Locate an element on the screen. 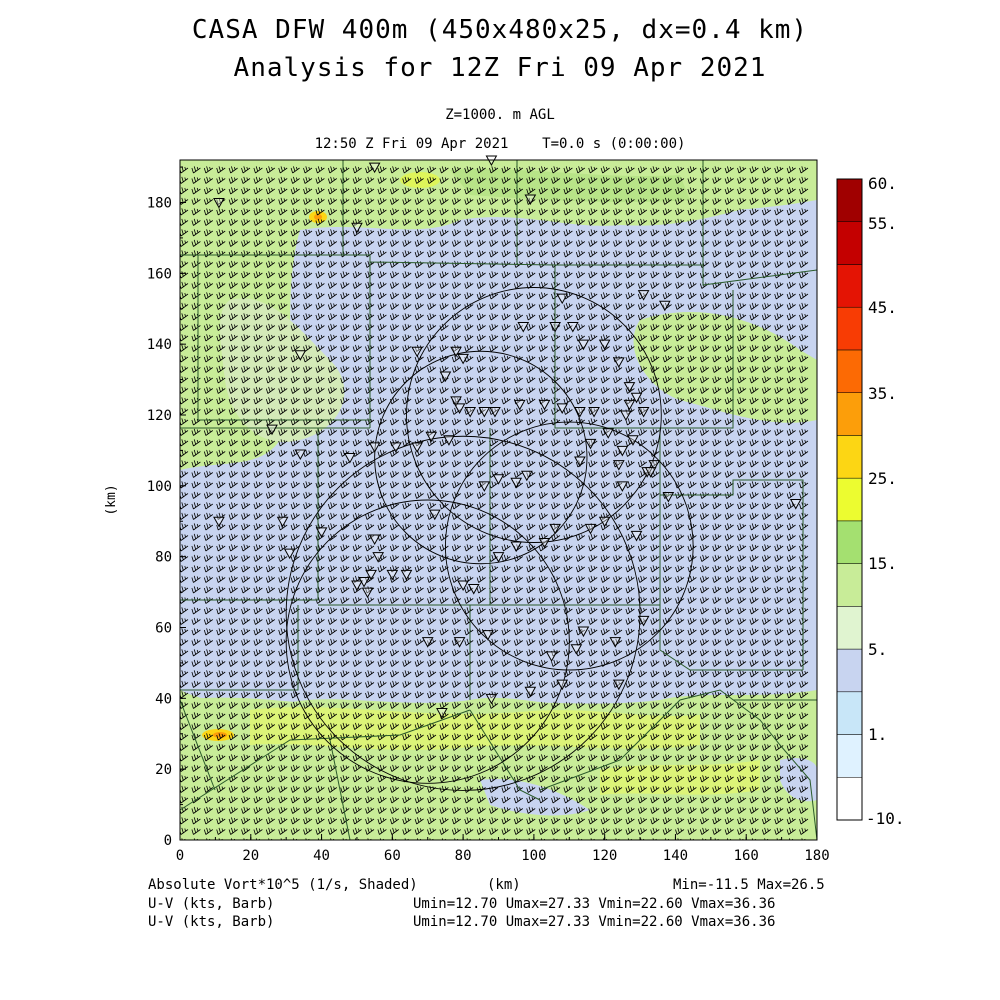 The height and width of the screenshot is (1000, 1000). x-tick-label: 120 is located at coordinates (604, 856).